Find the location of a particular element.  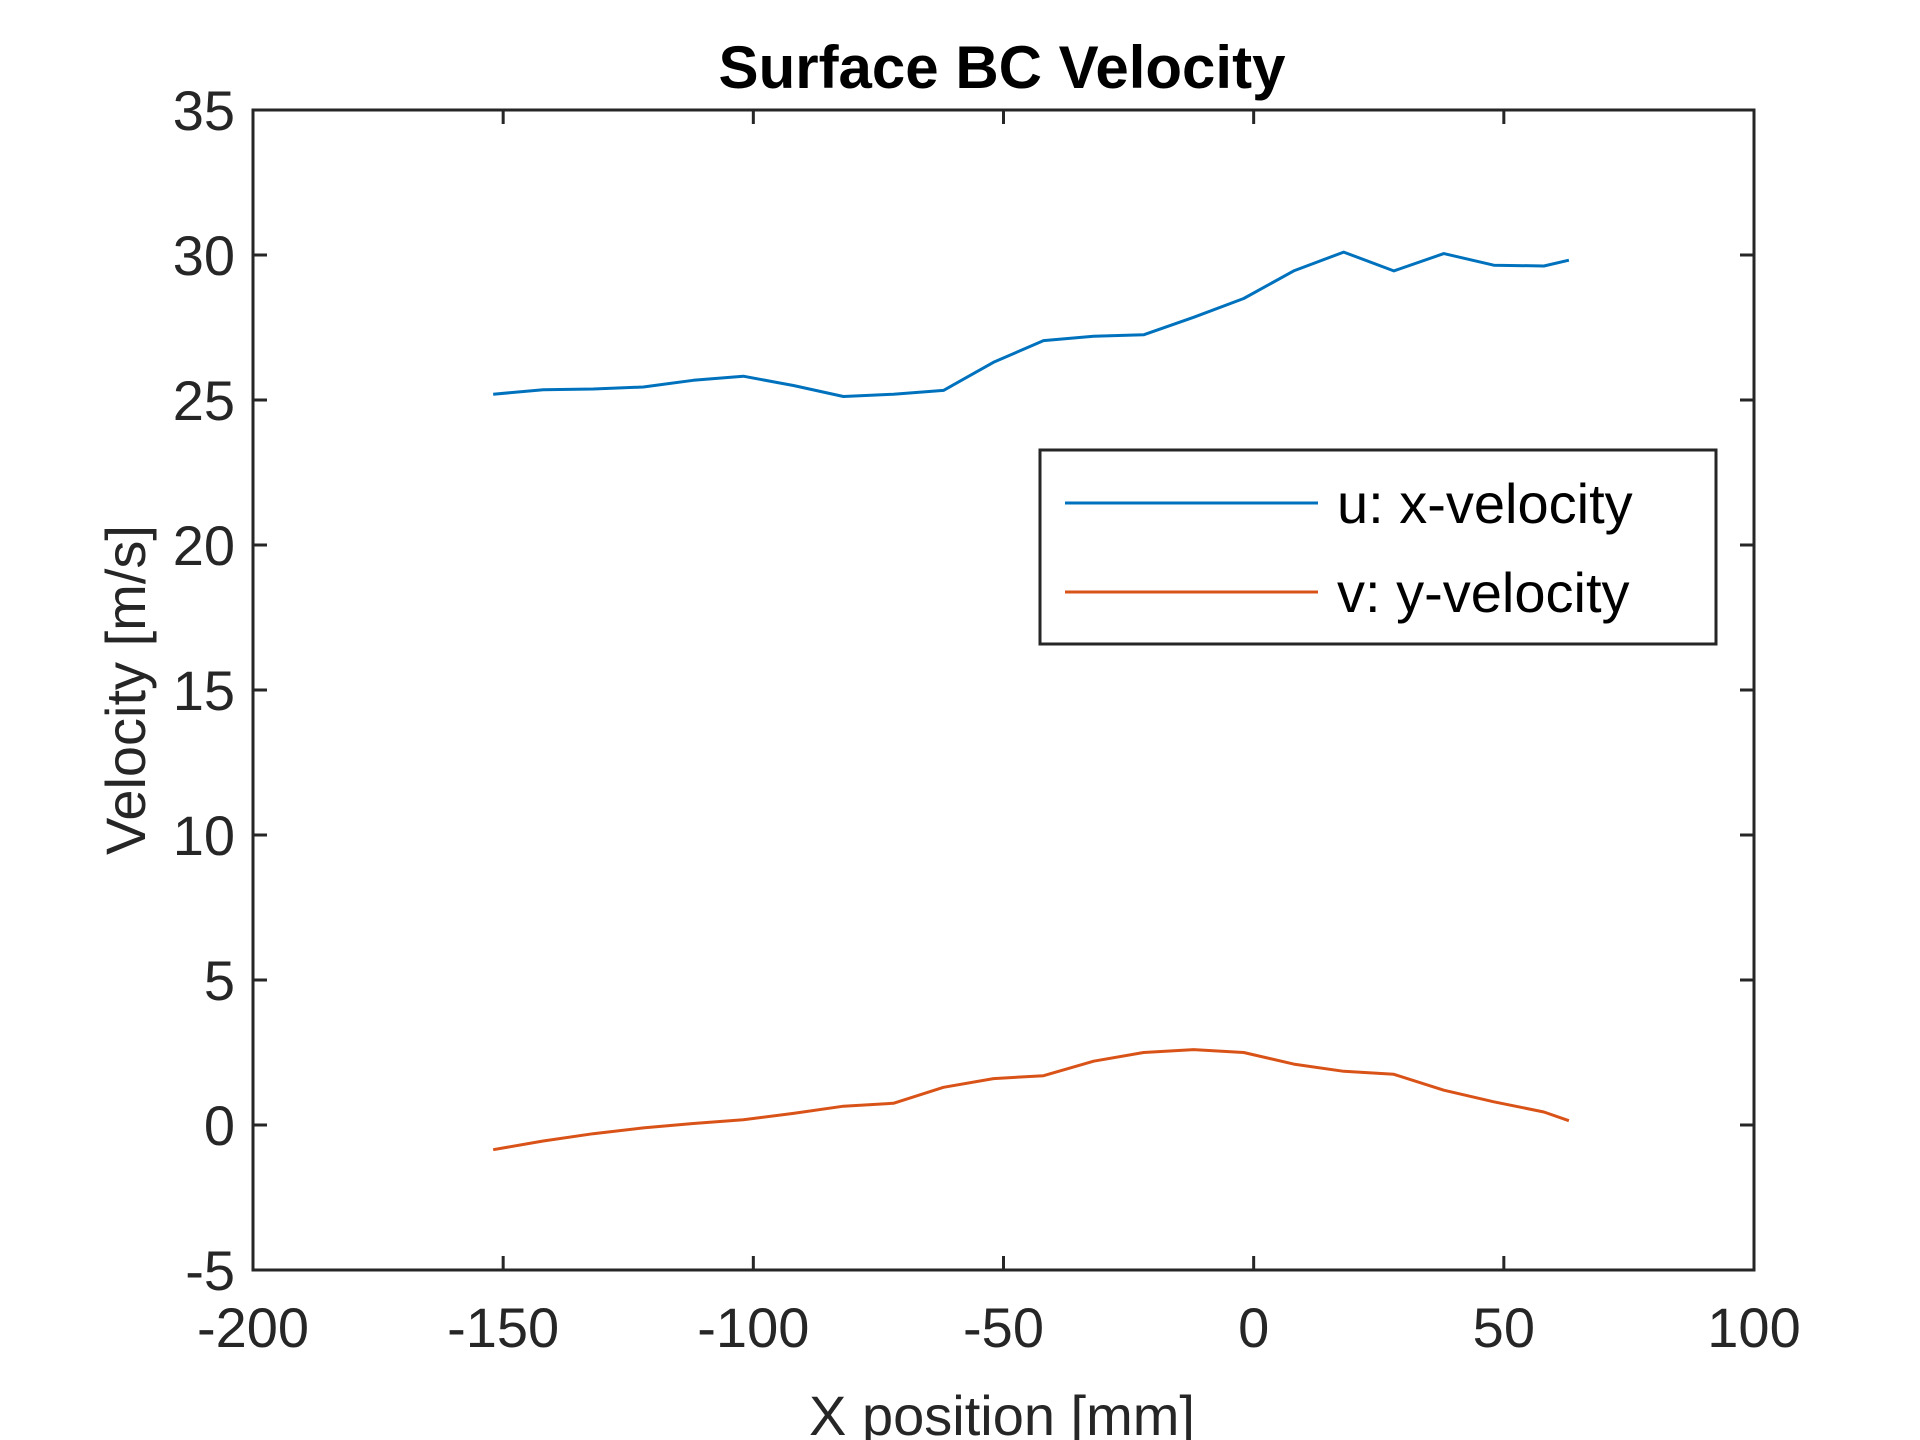

x-tick-label: -100 is located at coordinates (753, 1327).